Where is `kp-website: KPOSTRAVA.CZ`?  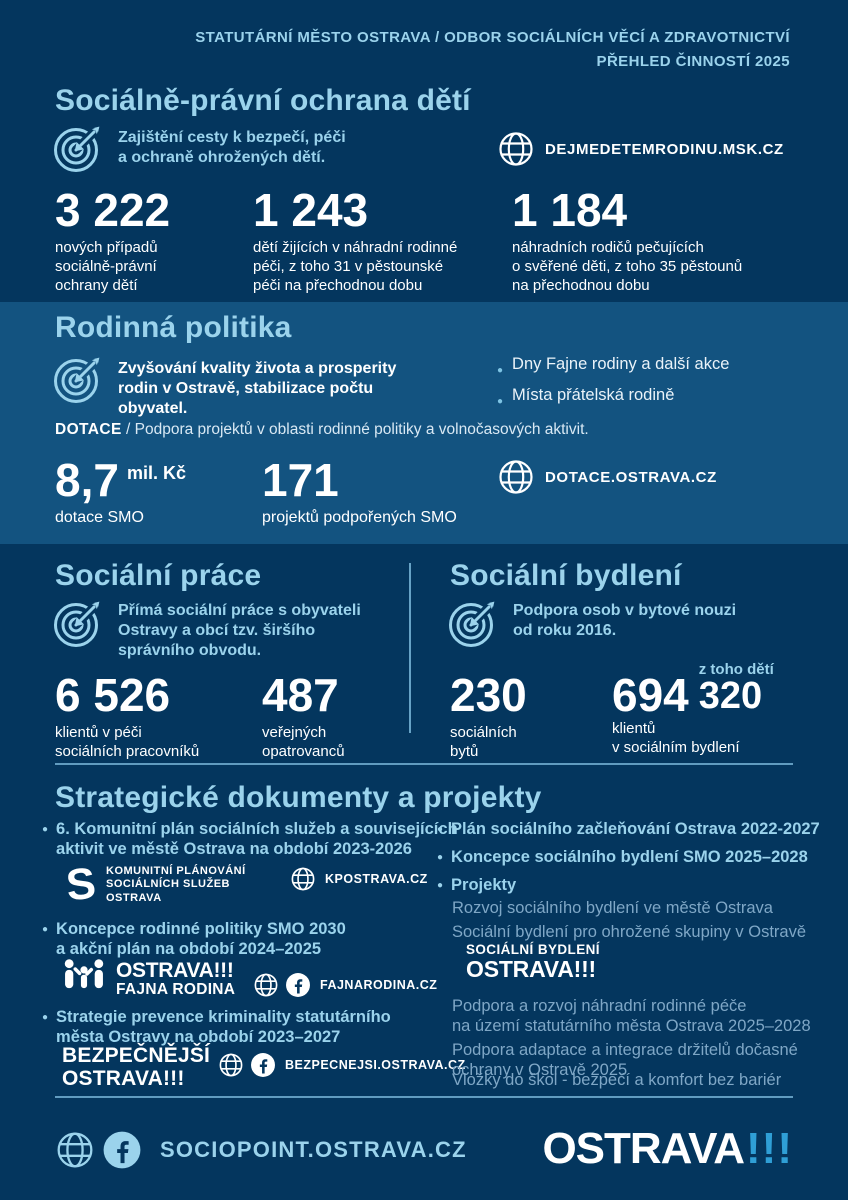 kp-website: KPOSTRAVA.CZ is located at coordinates (359, 879).